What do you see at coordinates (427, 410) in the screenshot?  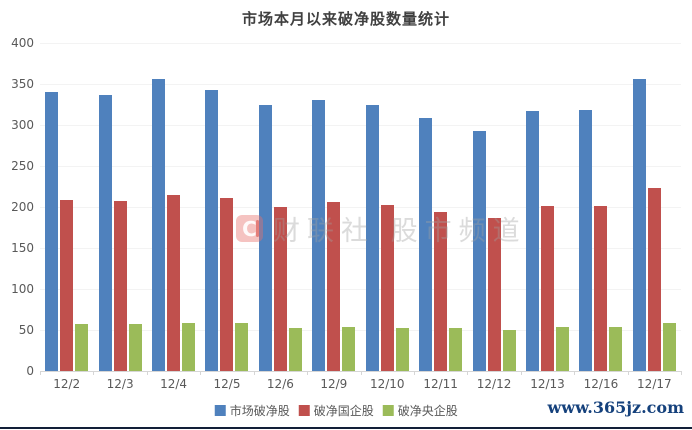 I see `legend-label: 破净央企股` at bounding box center [427, 410].